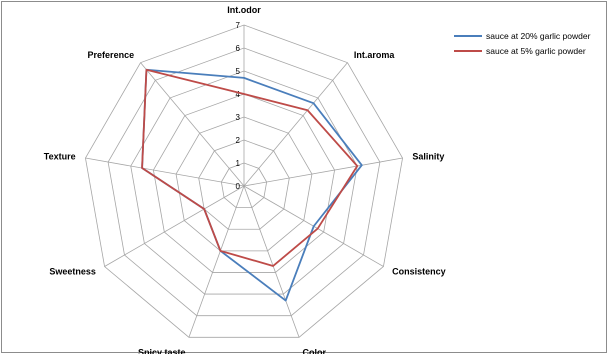  Describe the element at coordinates (238, 25) in the screenshot. I see `tick-label-7: 7` at that location.